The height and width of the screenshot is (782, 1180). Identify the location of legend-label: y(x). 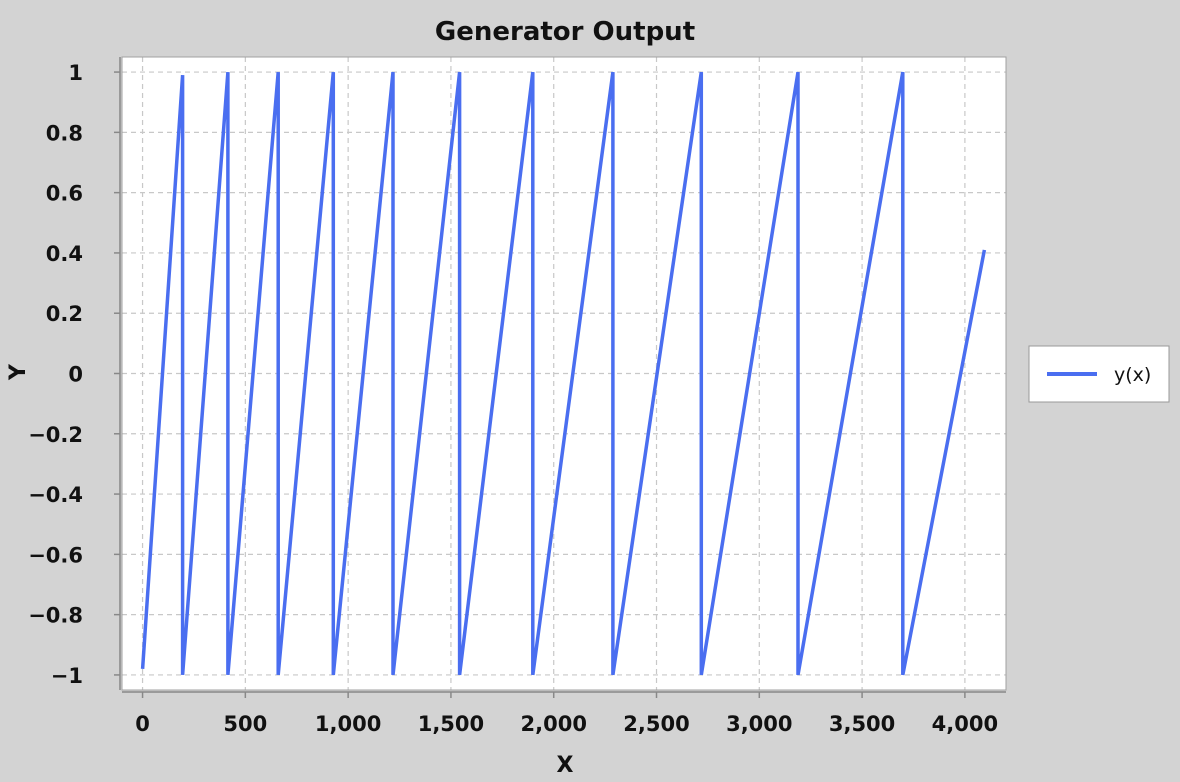
(1132, 375).